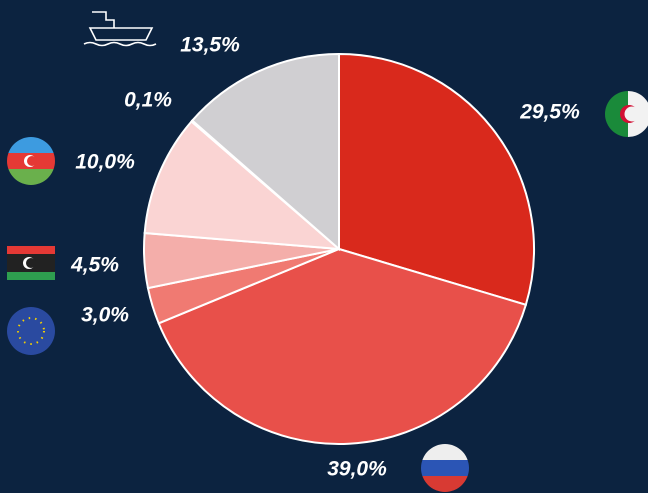 This screenshot has height=493, width=648. Describe the element at coordinates (549, 112) in the screenshot. I see `value-label: 29,5%` at that location.